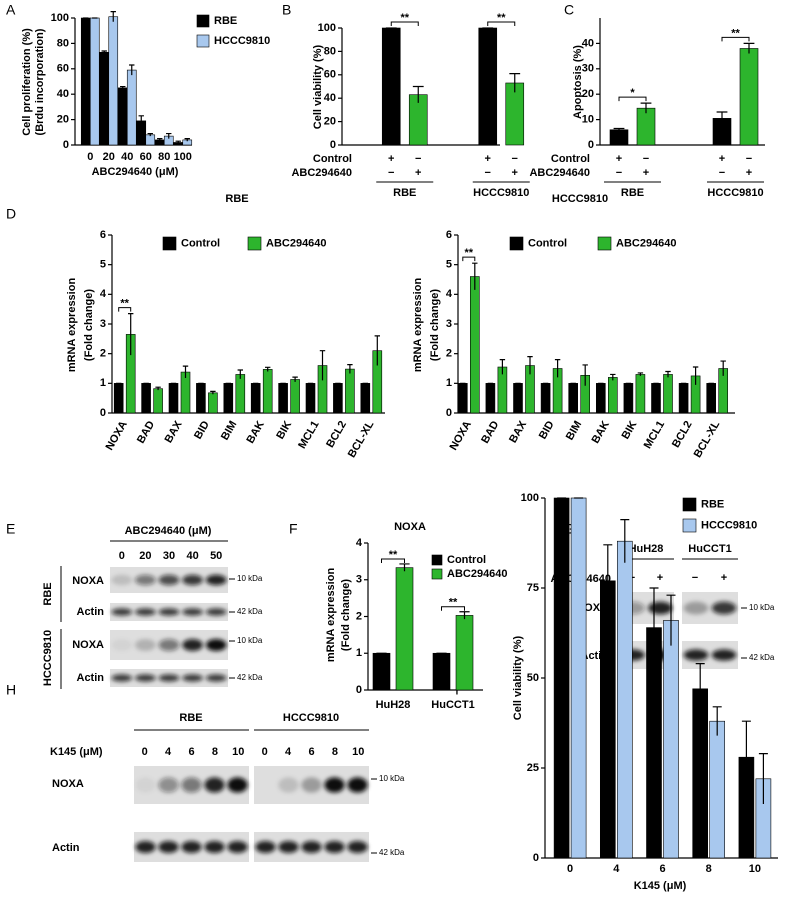 The image size is (791, 897). I want to click on cell-line: HCCC9810, so click(48, 658).